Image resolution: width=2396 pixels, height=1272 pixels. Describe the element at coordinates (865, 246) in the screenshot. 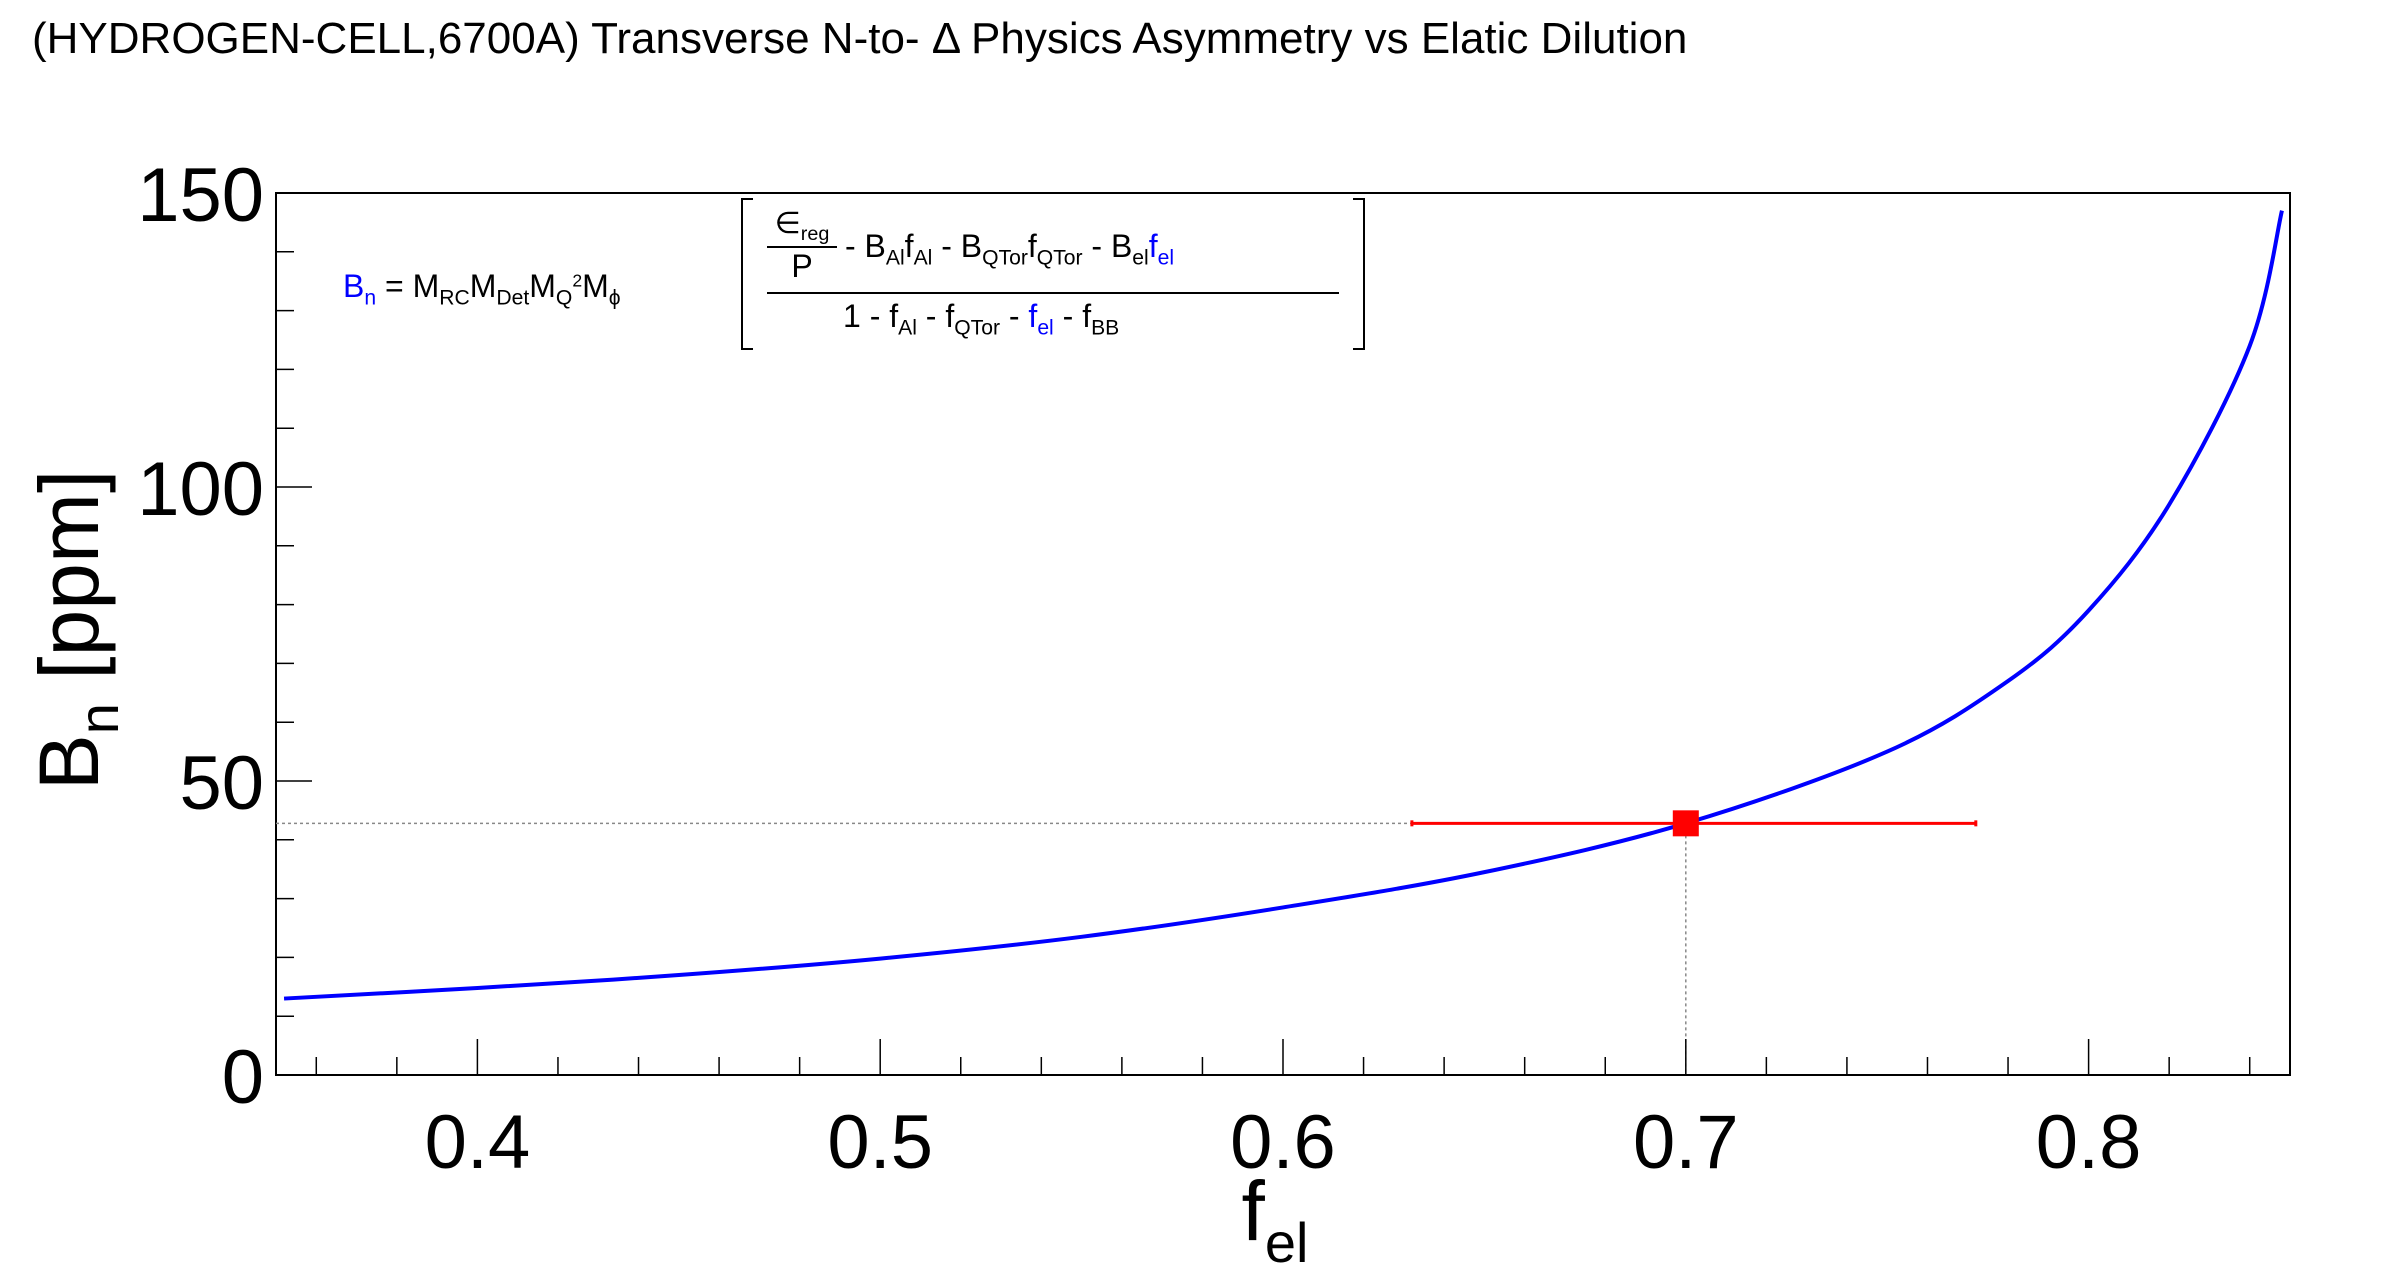

I see `formula-n1: - B` at that location.